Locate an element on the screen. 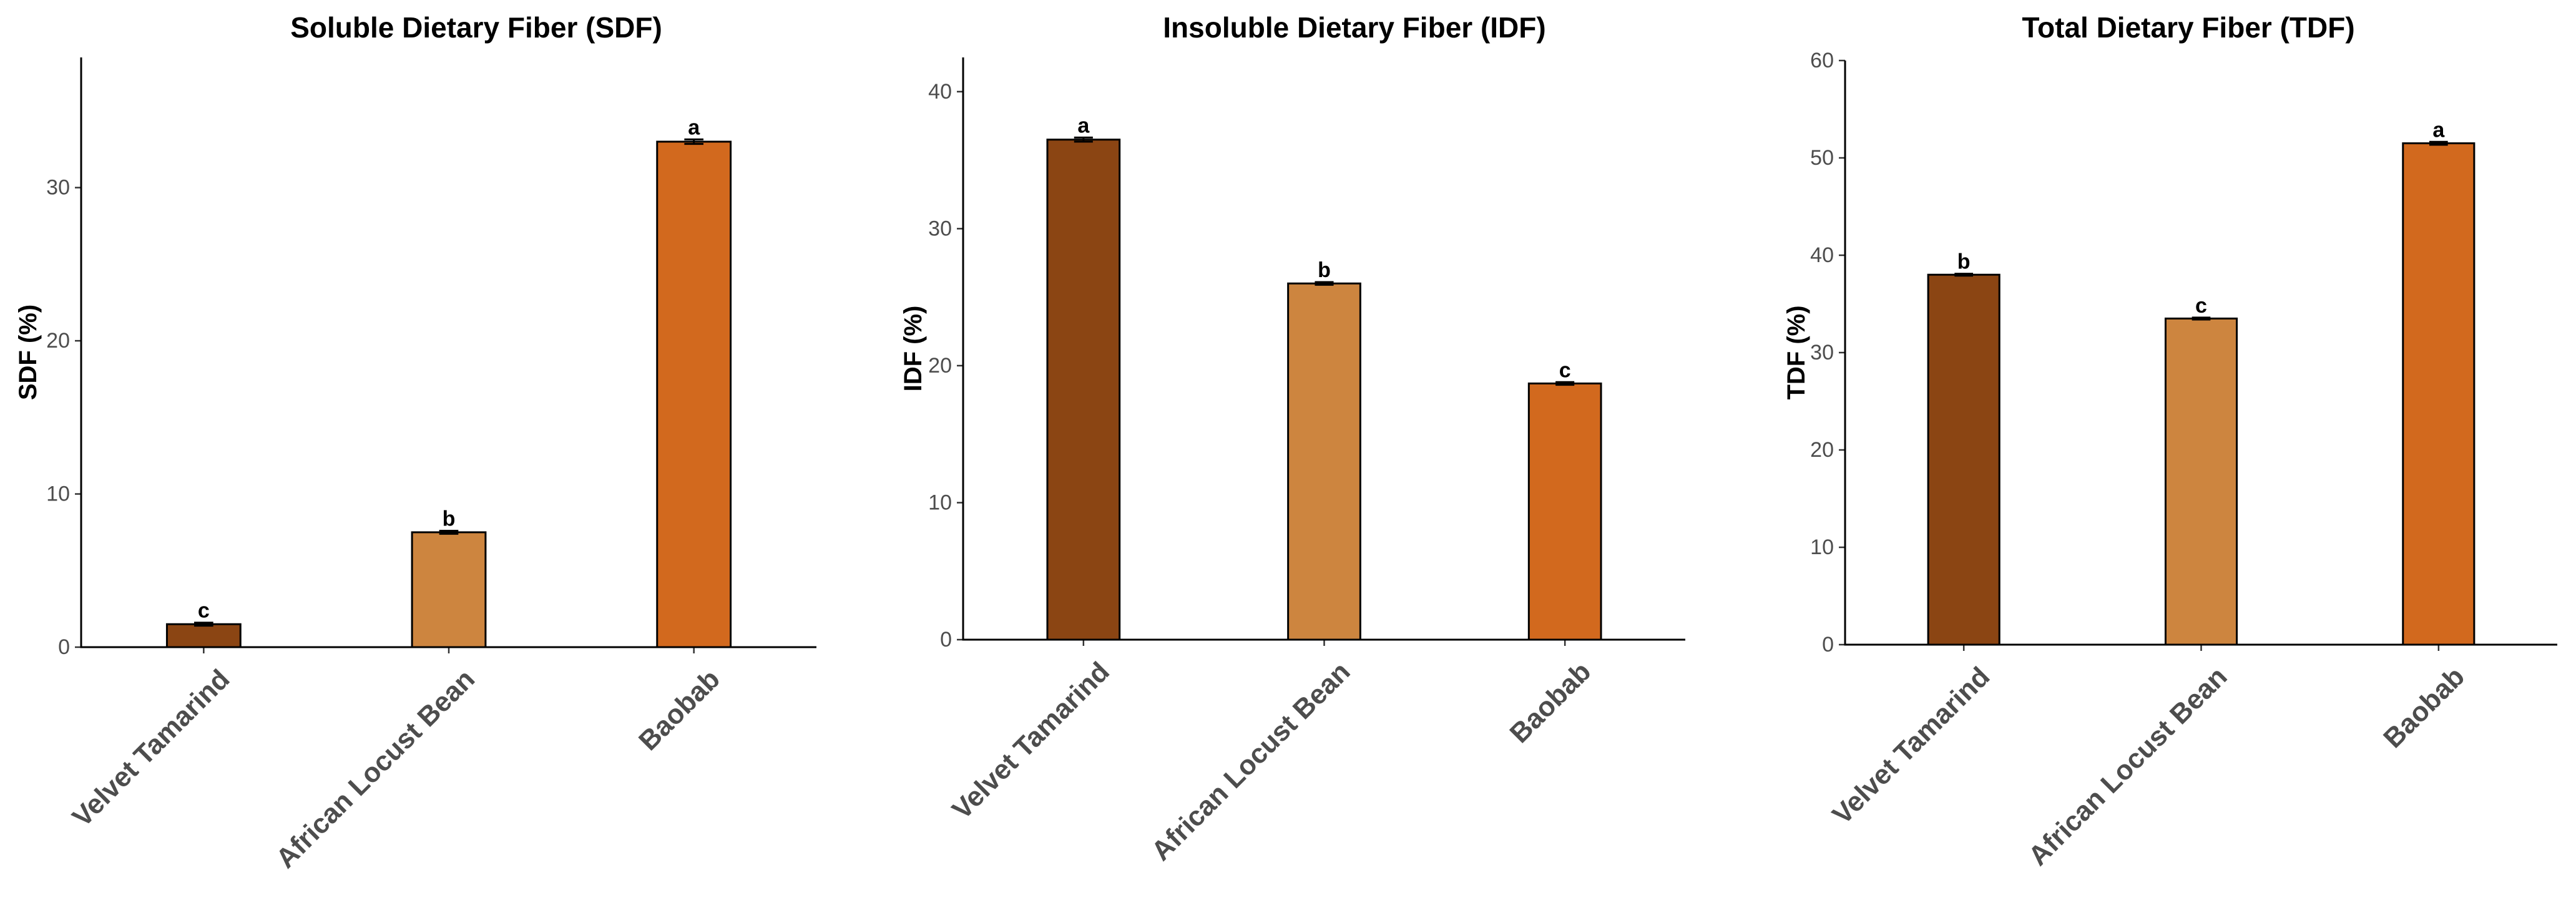 This screenshot has width=2576, height=913. panel2-y-tick-label: 0 is located at coordinates (946, 640).